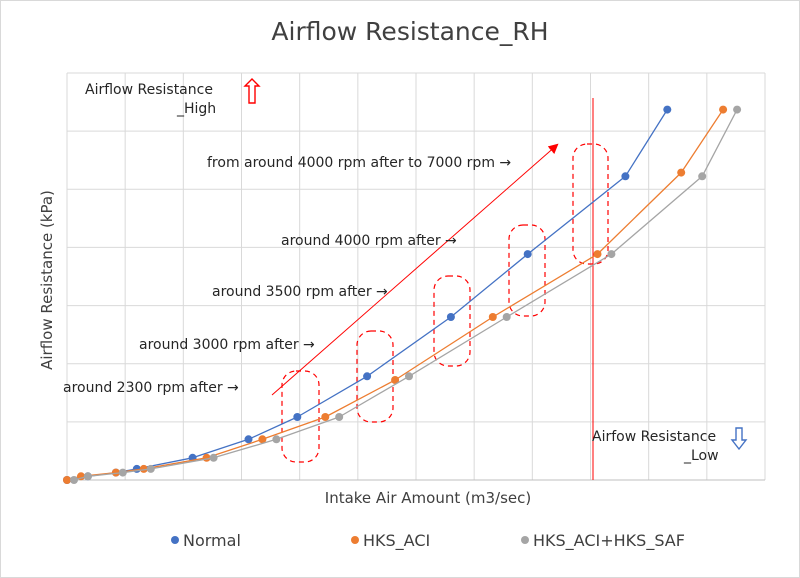 The height and width of the screenshot is (578, 800). I want to click on legend-marker-hks-aci-hks-saf, so click(525, 540).